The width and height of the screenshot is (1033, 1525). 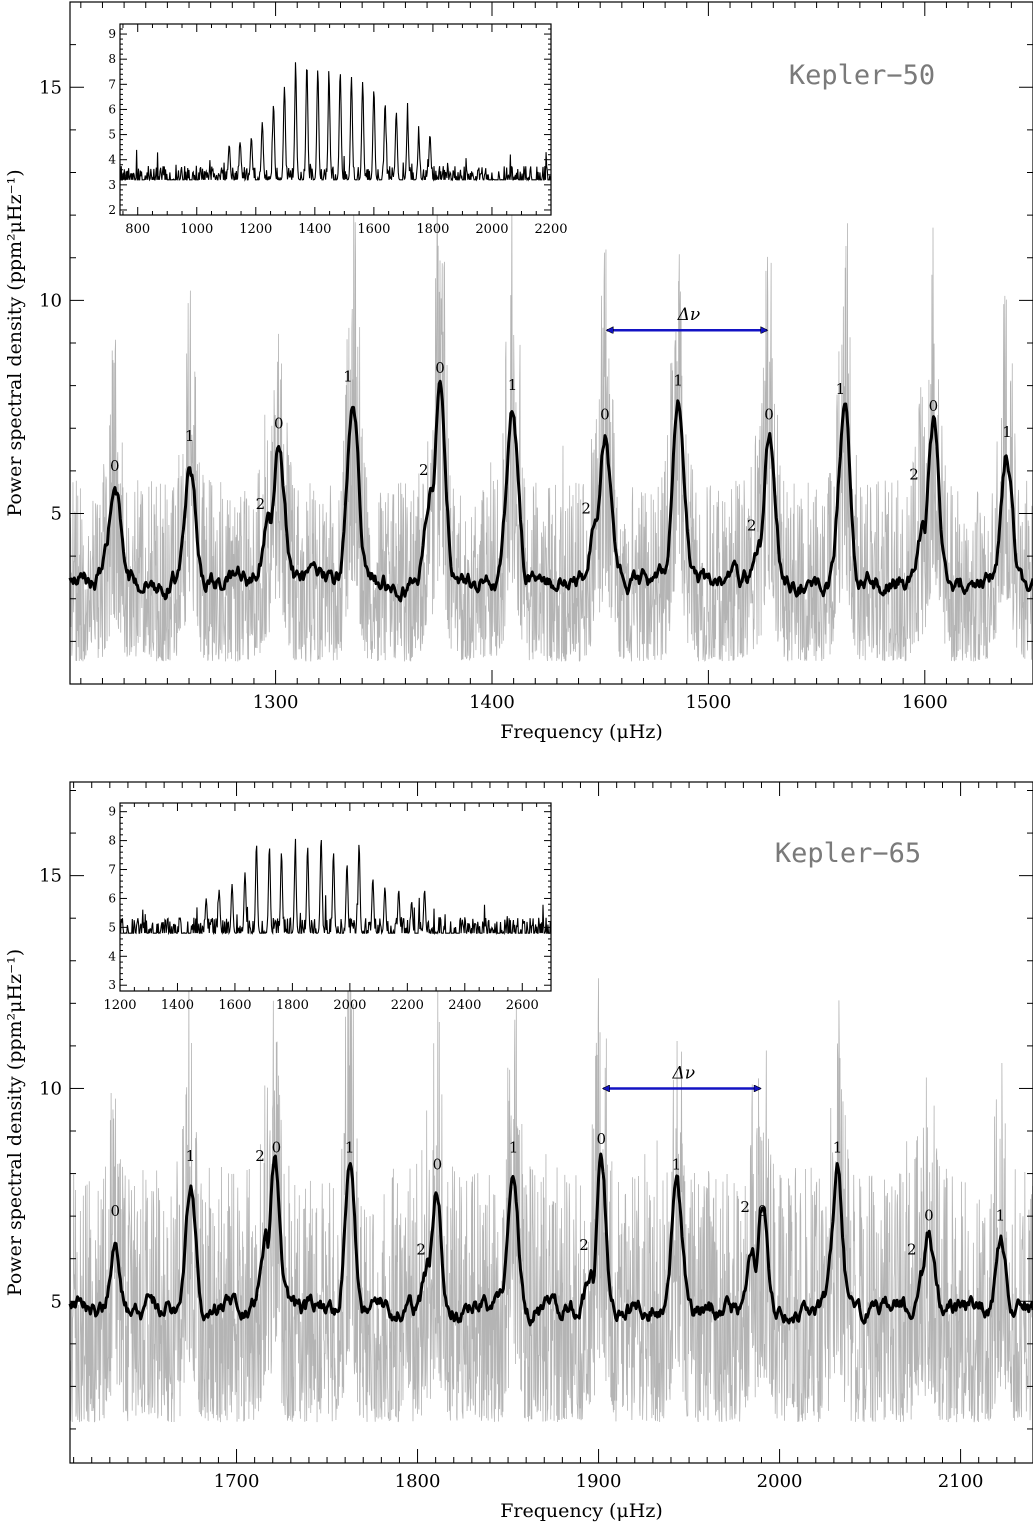 I want to click on inset-x-tick-label: 1000, so click(x=196, y=229).